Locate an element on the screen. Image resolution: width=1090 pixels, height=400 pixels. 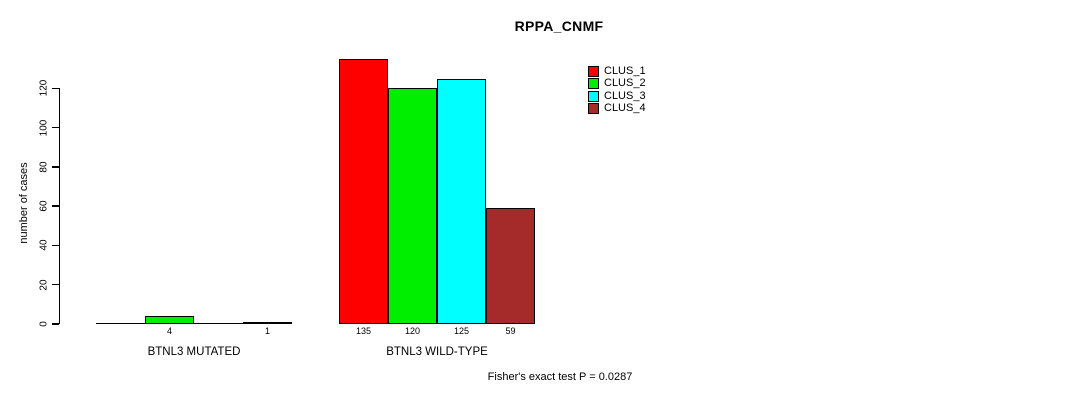
y-axis-tick-label: 60 is located at coordinates (44, 206).